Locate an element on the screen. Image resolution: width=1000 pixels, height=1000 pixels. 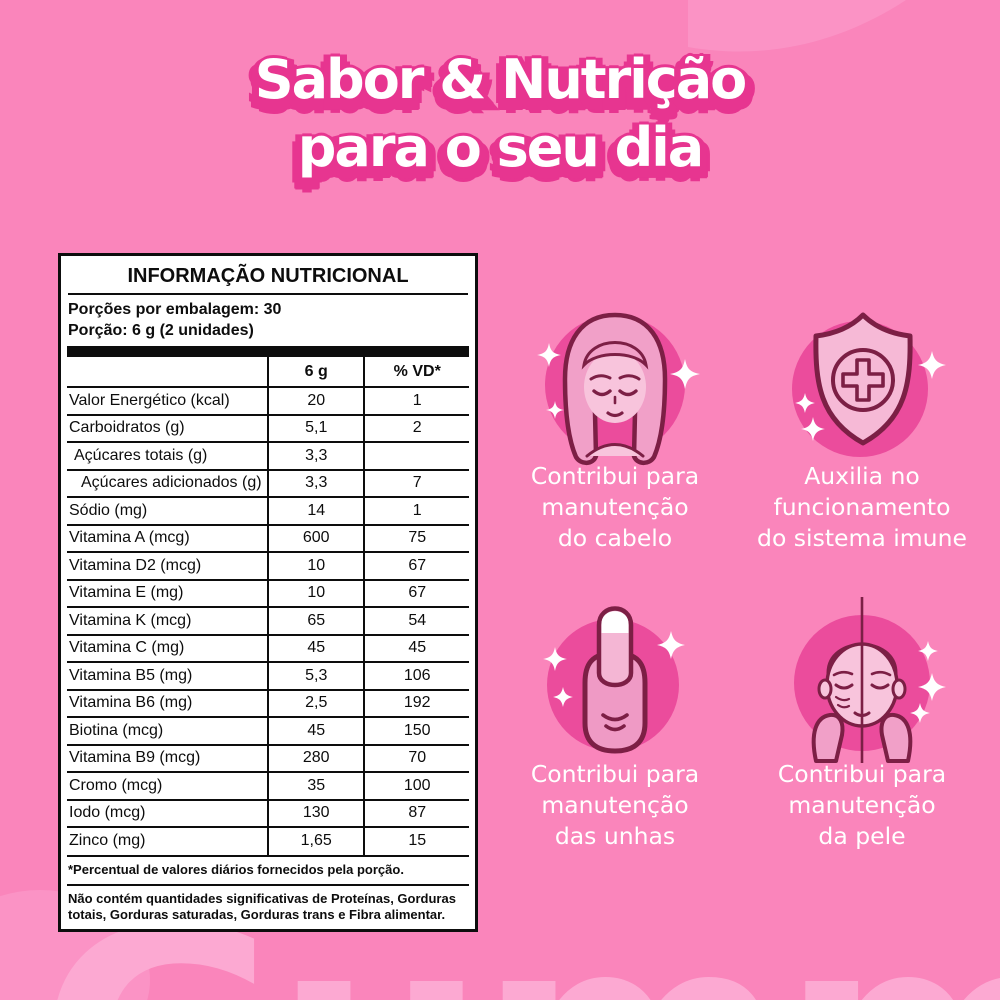
table-row: Açúcares adicionados (g) 3,3 7 is located at coordinates (268, 482).